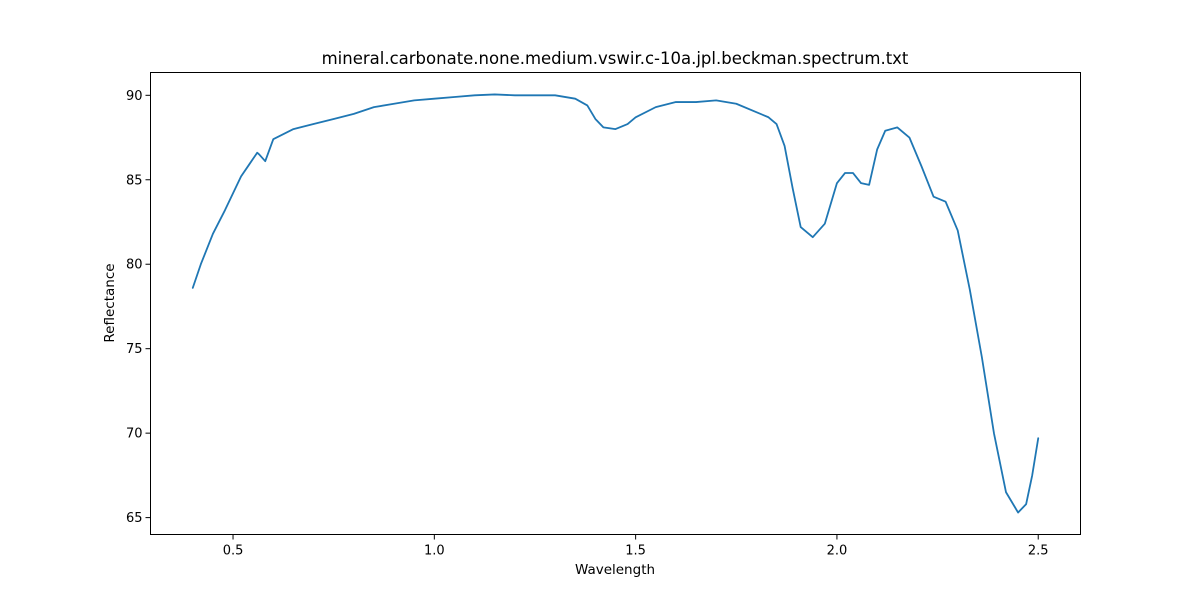 This screenshot has width=1200, height=600. What do you see at coordinates (134, 96) in the screenshot?
I see `y-tick-label: 90` at bounding box center [134, 96].